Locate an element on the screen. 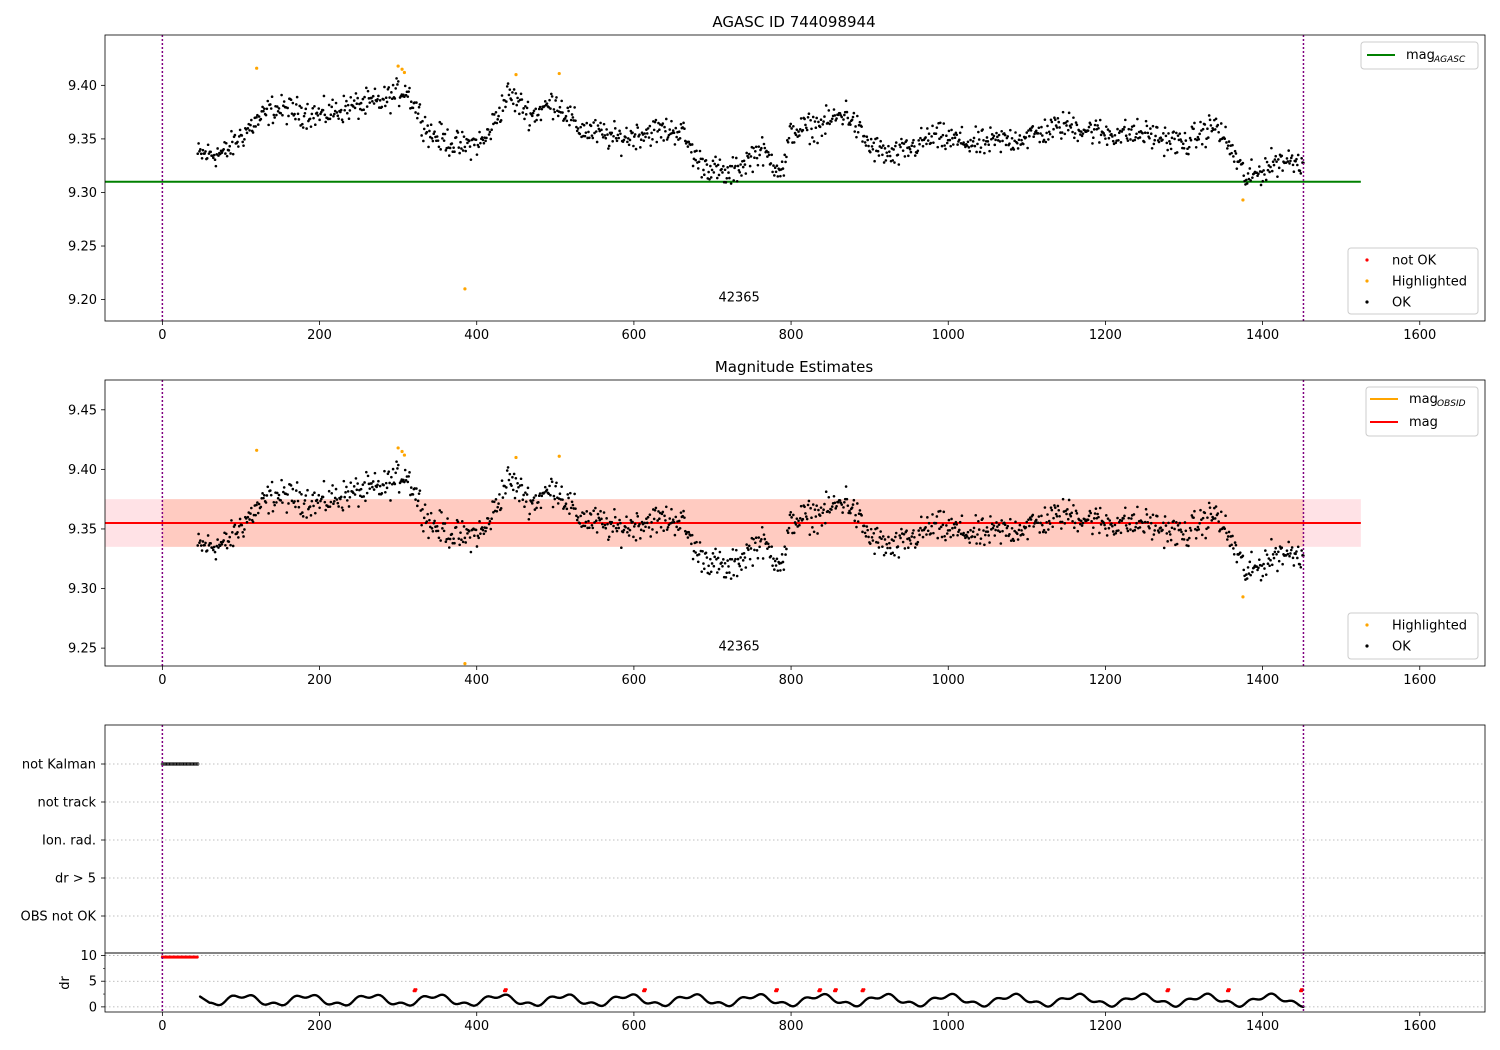 The width and height of the screenshot is (1500, 1050). chart-2-highlighted-point is located at coordinates (559, 456).